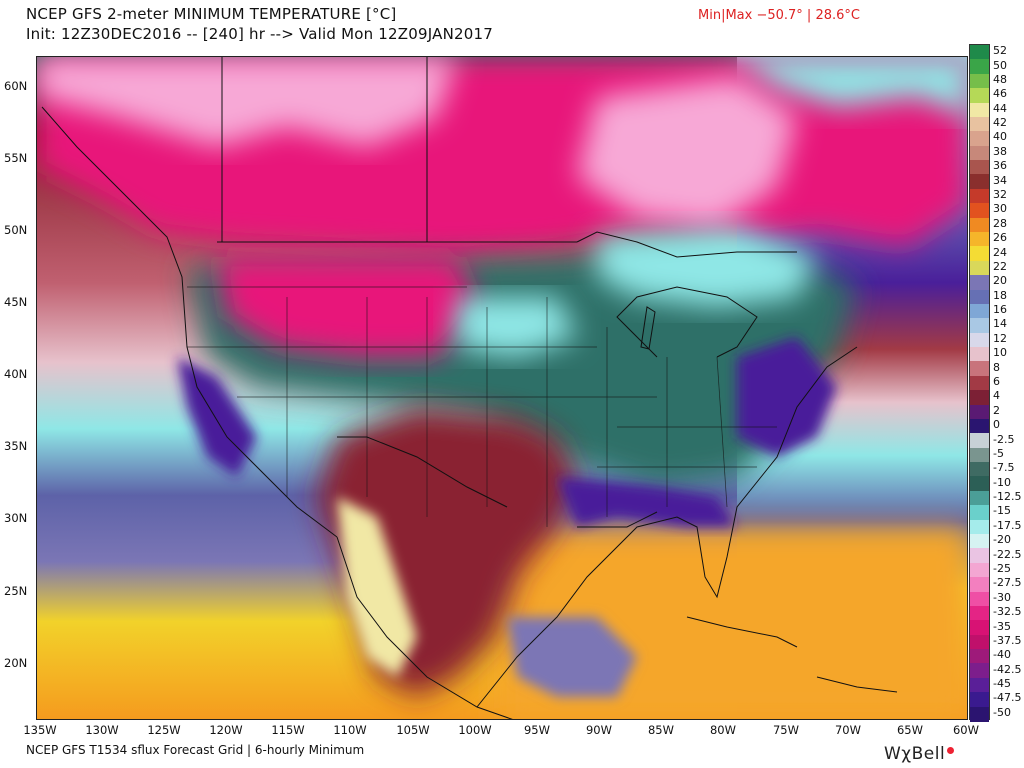  I want to click on legend-label: -2.5, so click(1004, 439).